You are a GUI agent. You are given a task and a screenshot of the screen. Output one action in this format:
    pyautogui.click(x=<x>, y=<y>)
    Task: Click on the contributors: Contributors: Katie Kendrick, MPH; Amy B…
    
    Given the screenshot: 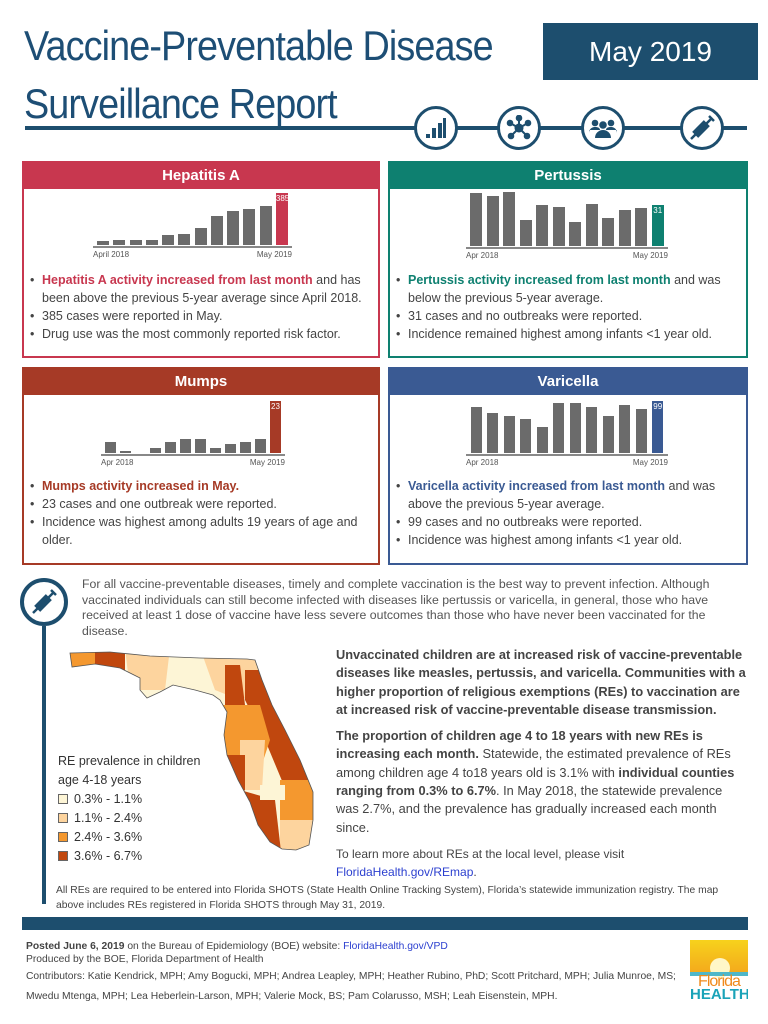 What is the action you would take?
    pyautogui.click(x=351, y=986)
    